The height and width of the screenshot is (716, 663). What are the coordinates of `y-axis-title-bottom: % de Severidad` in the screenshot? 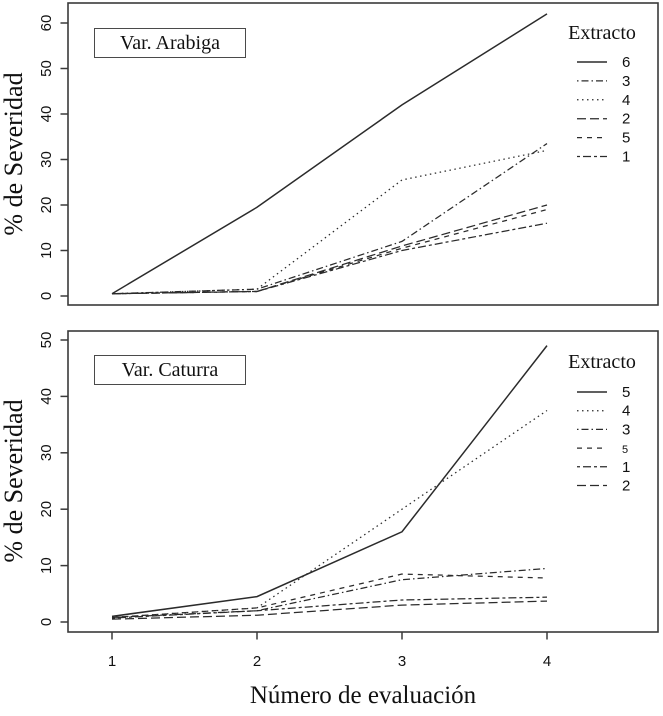 It's located at (14, 481).